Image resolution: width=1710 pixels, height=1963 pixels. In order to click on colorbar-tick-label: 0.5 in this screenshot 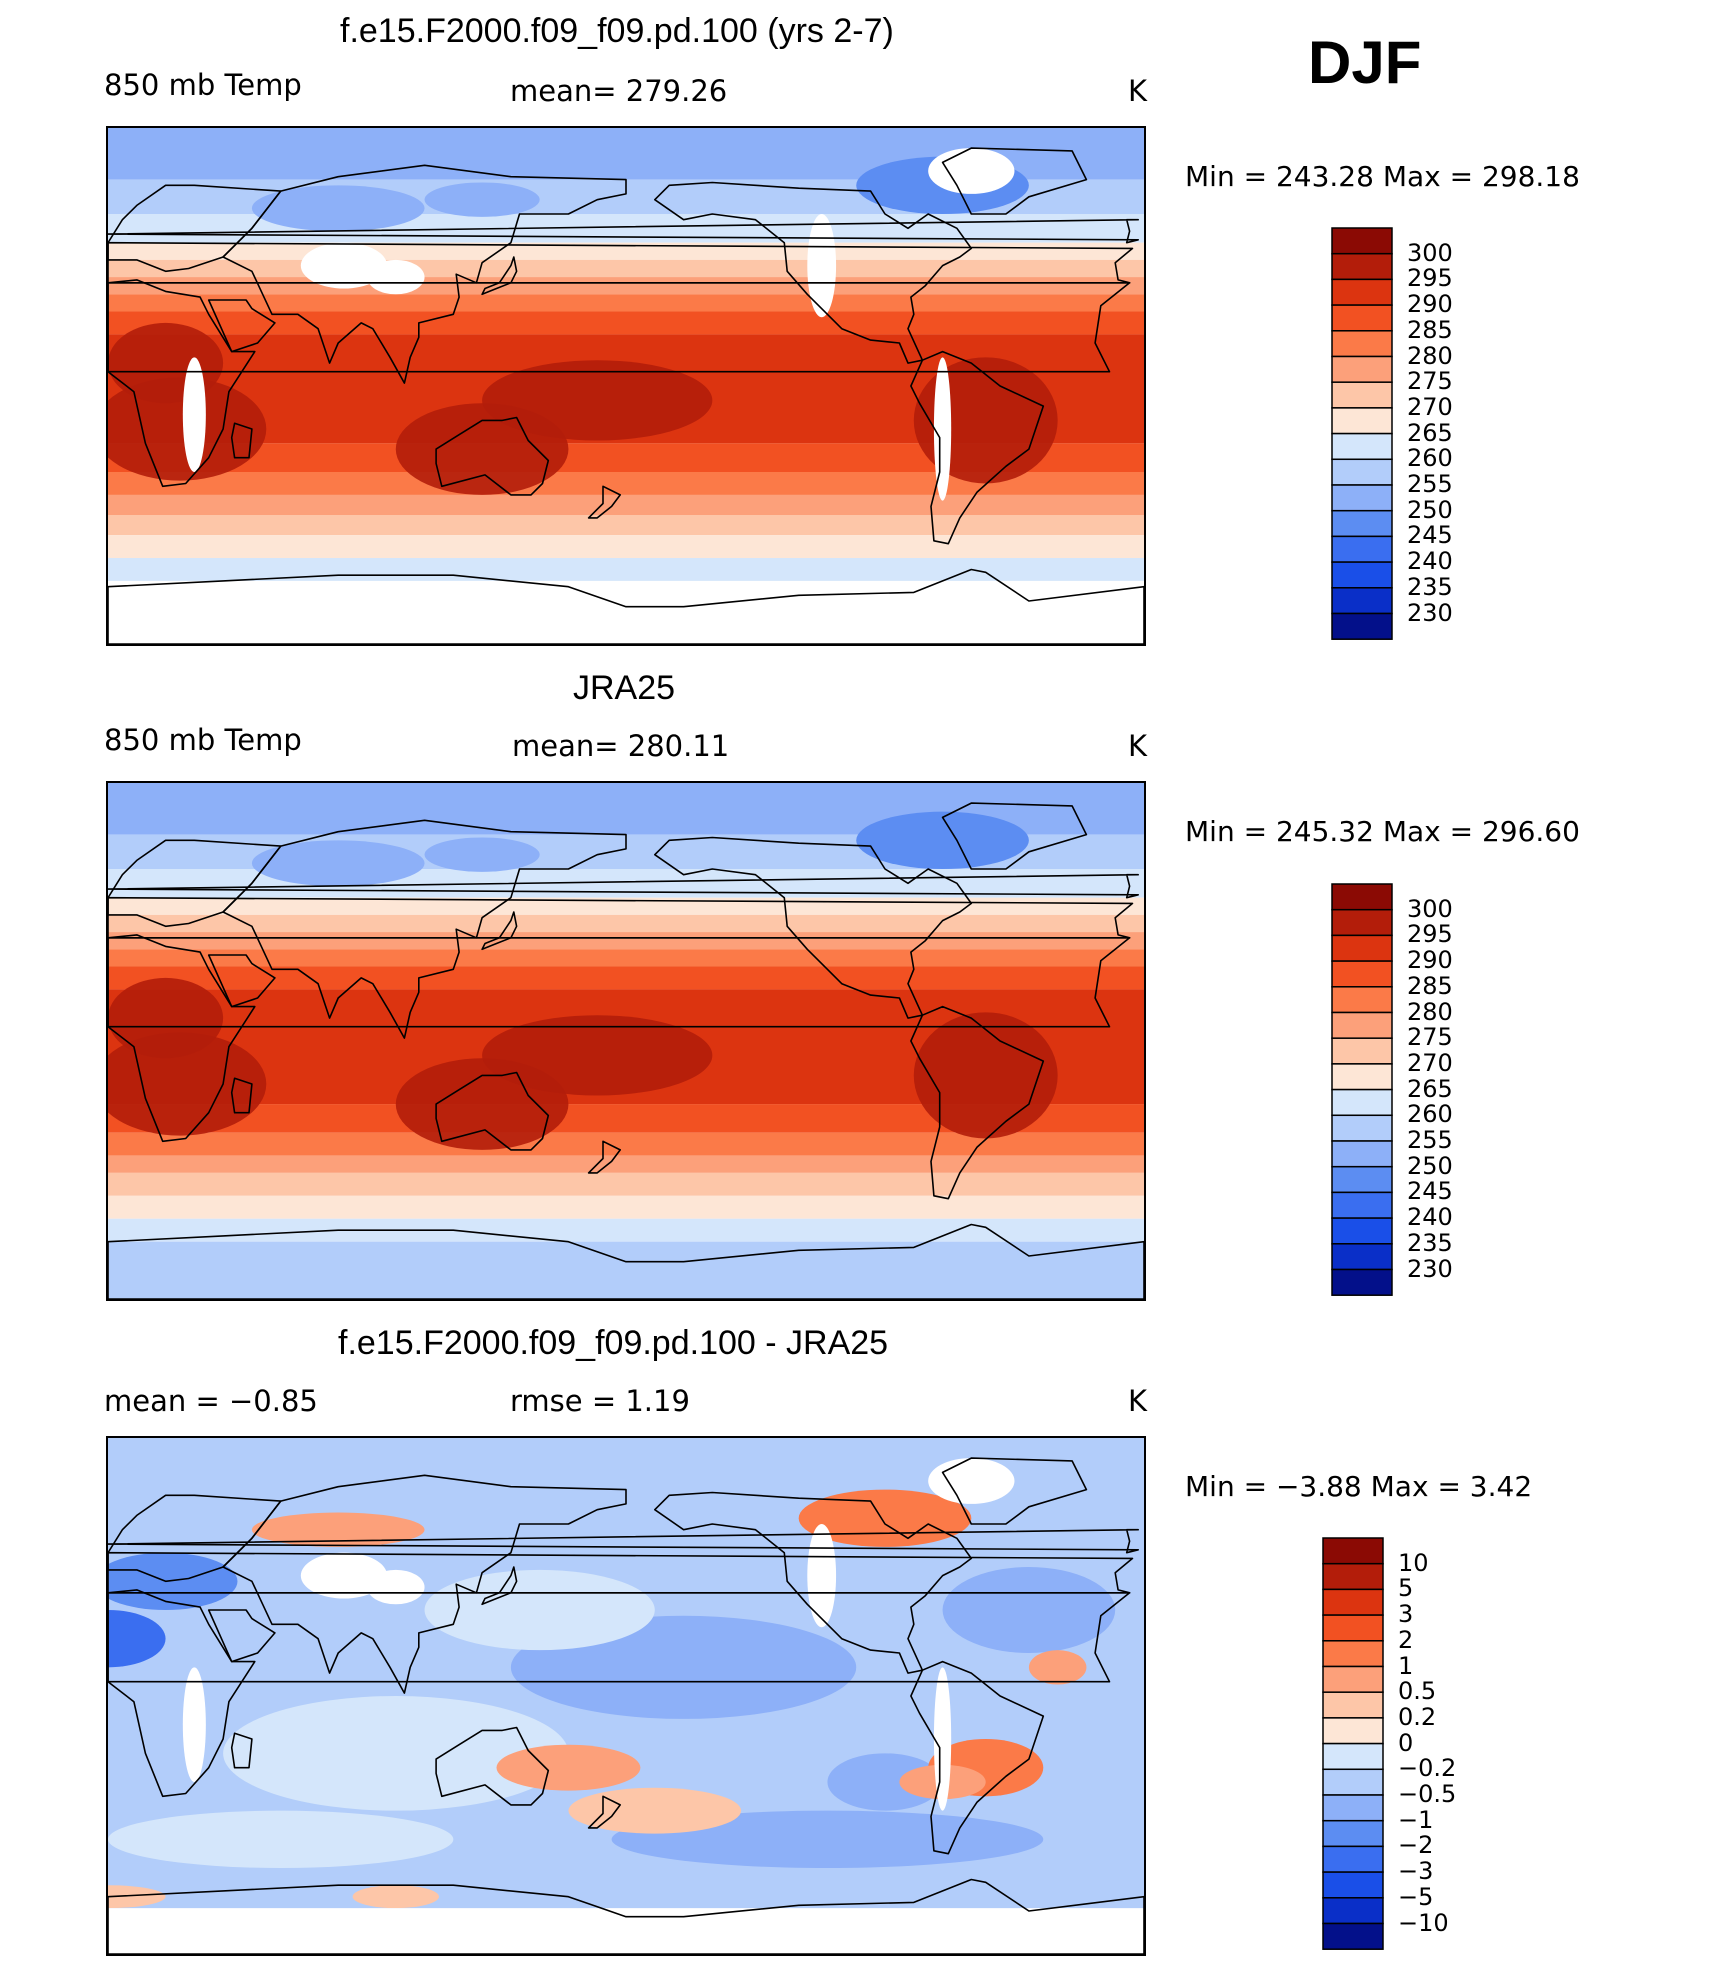, I will do `click(1417, 1691)`.